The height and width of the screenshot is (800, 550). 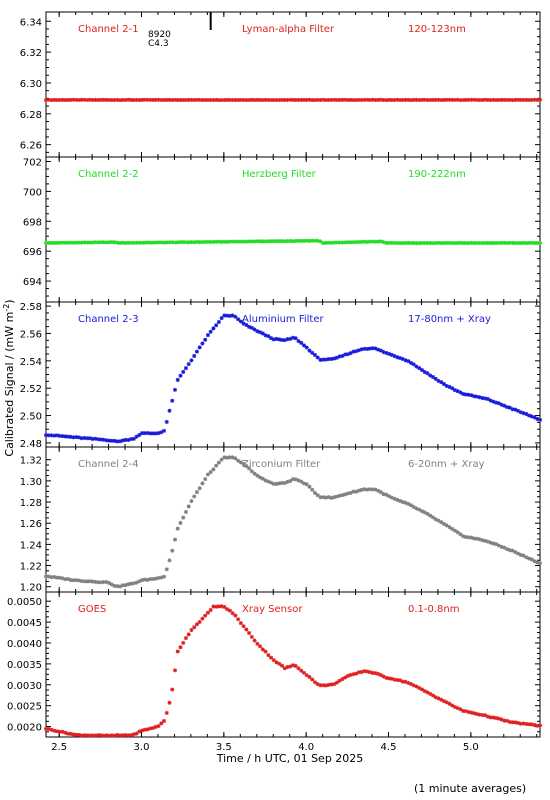 I want to click on y-tick-label: 1.32, so click(x=31, y=461).